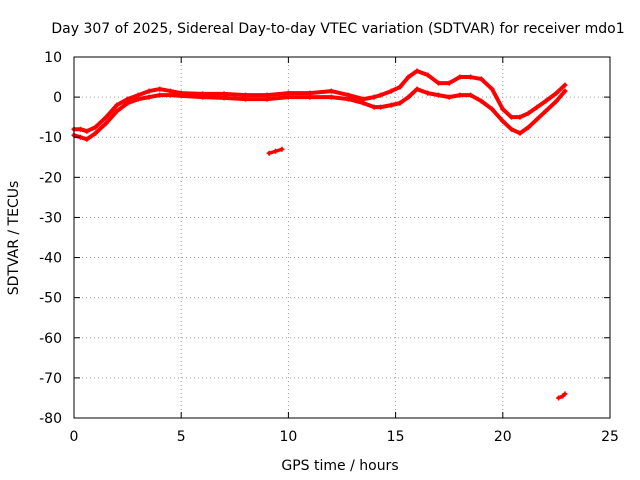  I want to click on y-tick-label: -70, so click(50, 379).